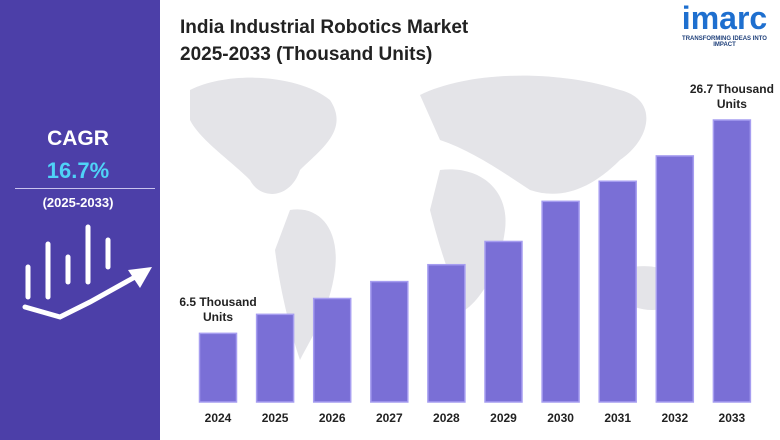  I want to click on x-tick-label: 2024, so click(218, 418).